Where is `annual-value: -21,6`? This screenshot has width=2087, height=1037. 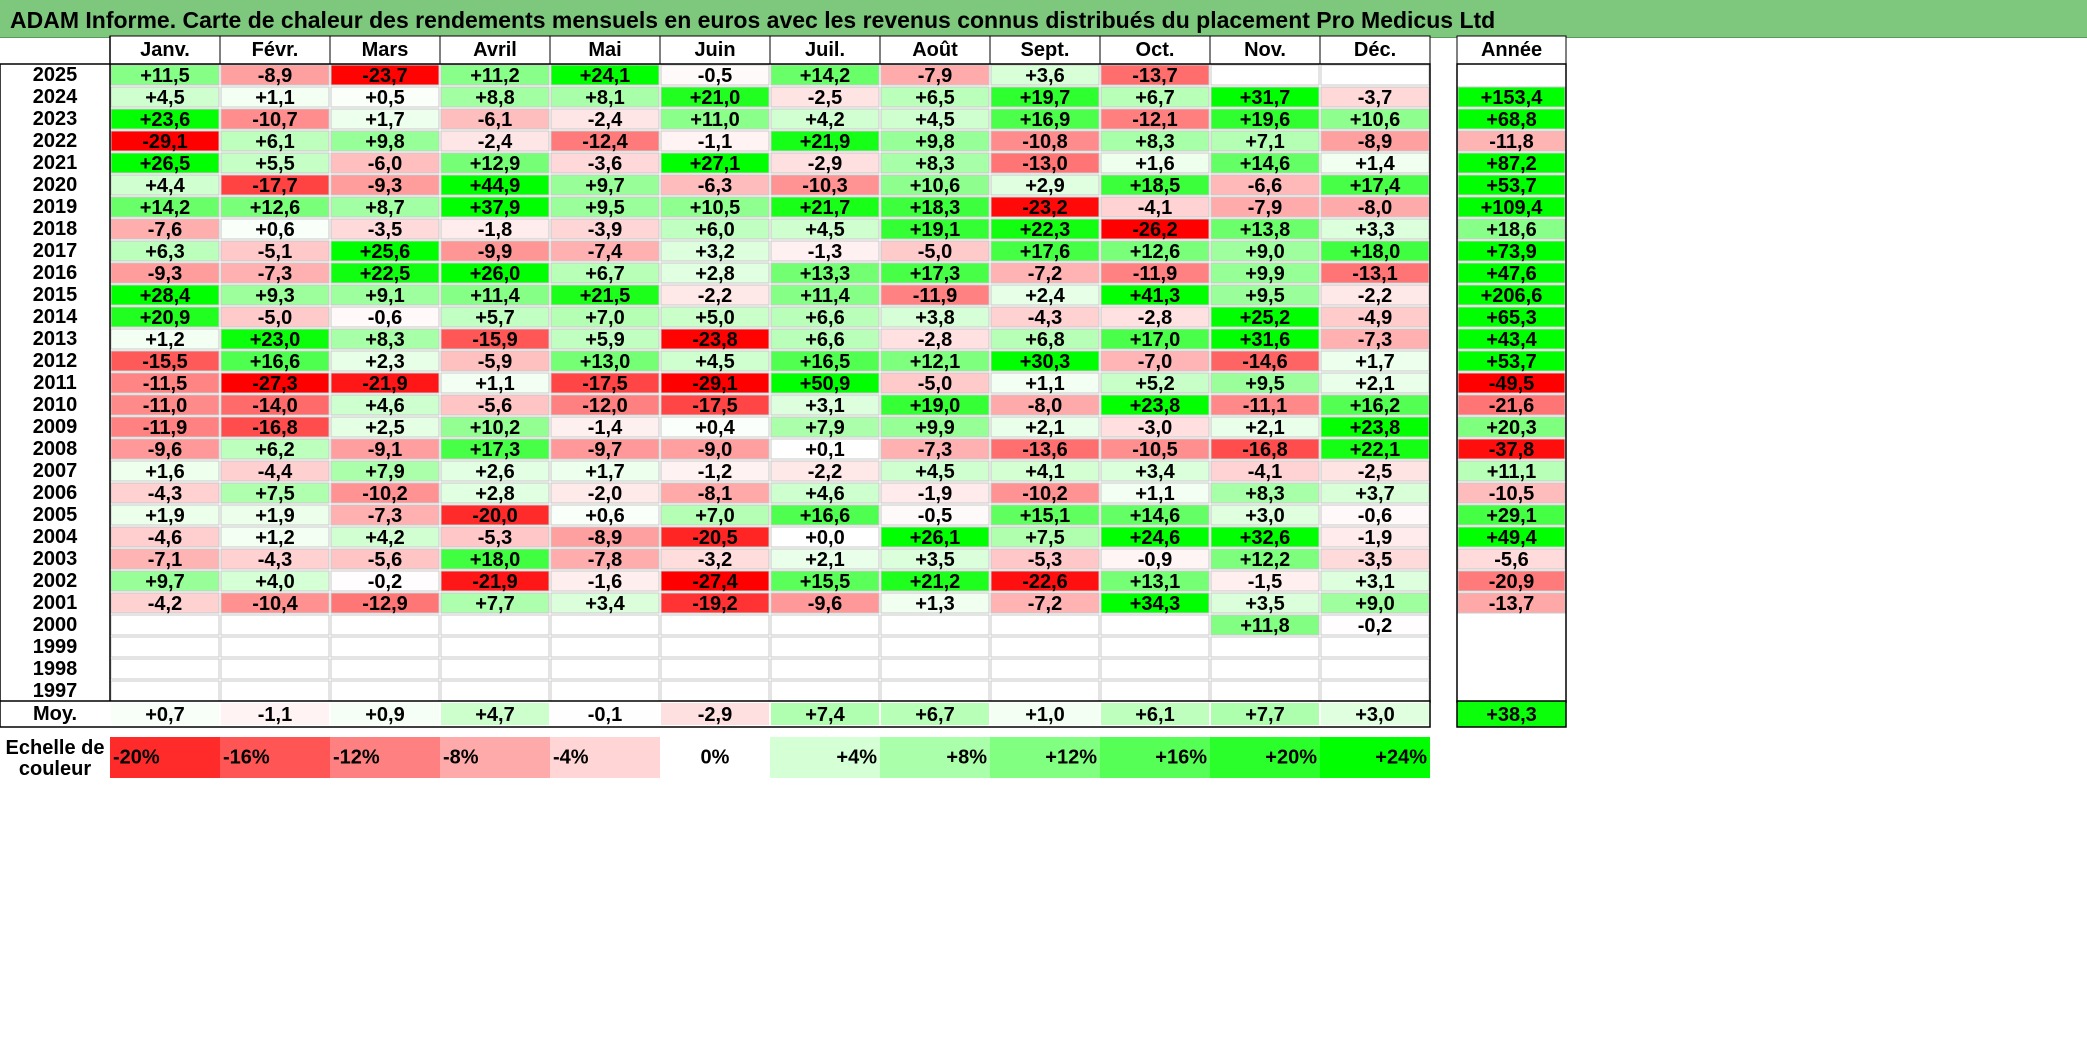
annual-value: -21,6 is located at coordinates (1512, 406).